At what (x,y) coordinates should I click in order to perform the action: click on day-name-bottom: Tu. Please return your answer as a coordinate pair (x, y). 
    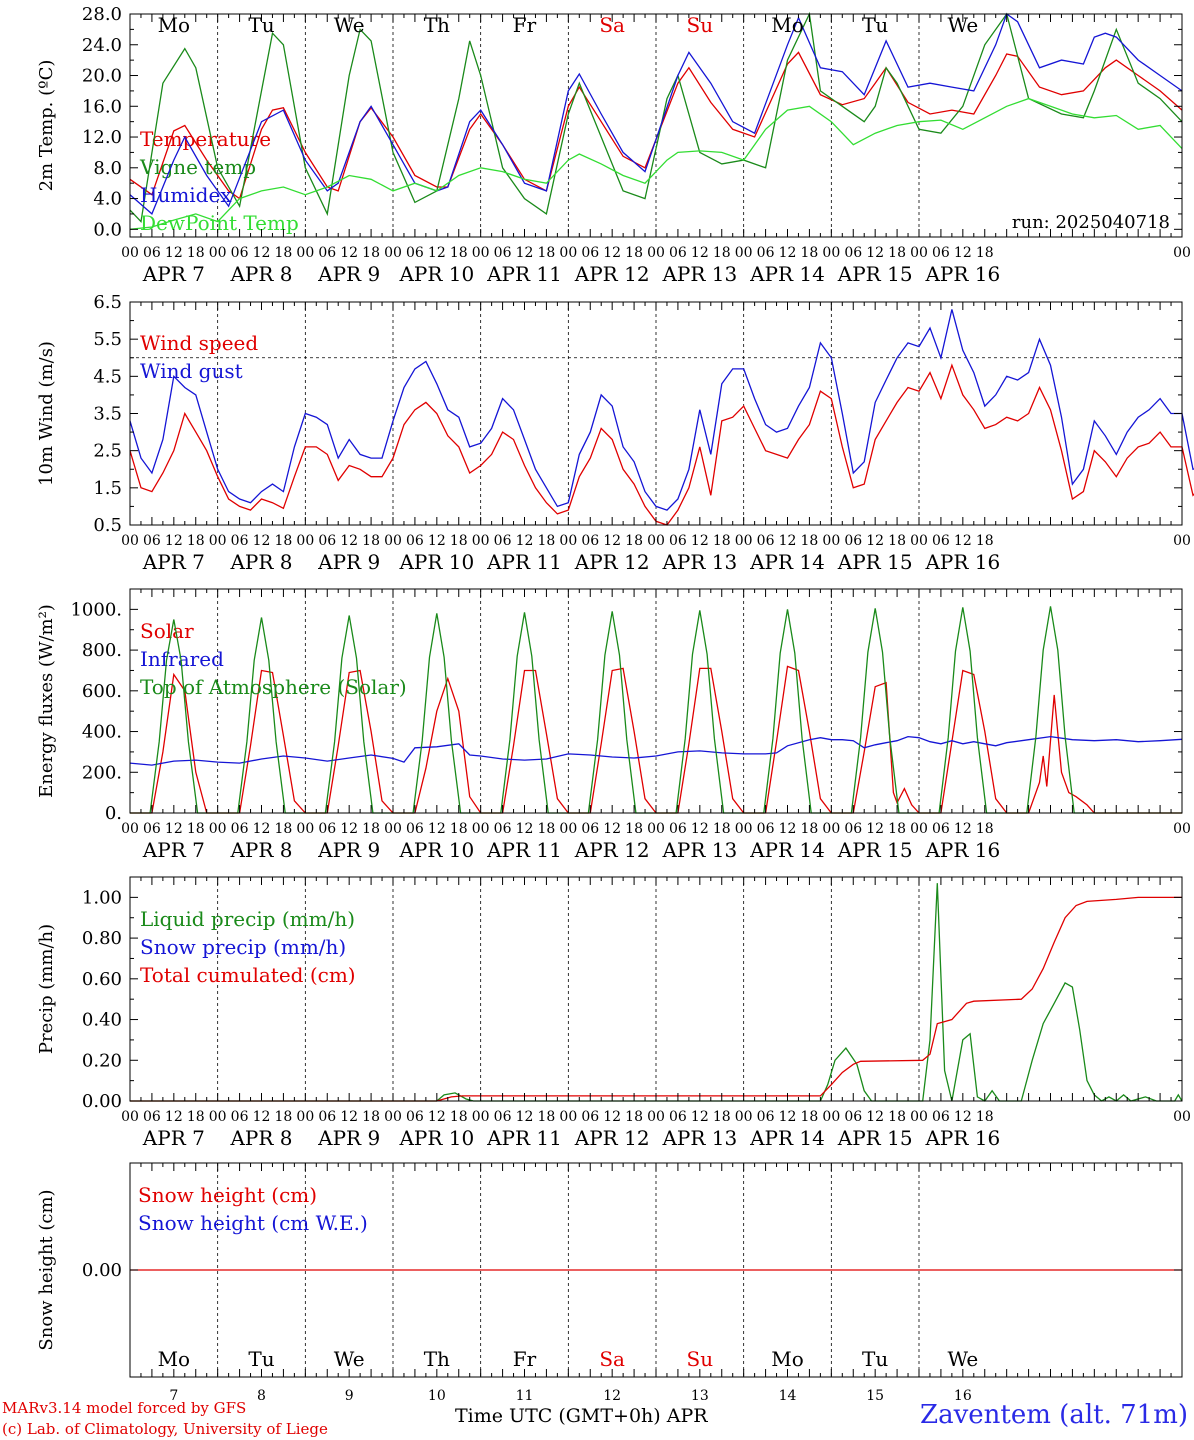
    Looking at the image, I should click on (261, 1359).